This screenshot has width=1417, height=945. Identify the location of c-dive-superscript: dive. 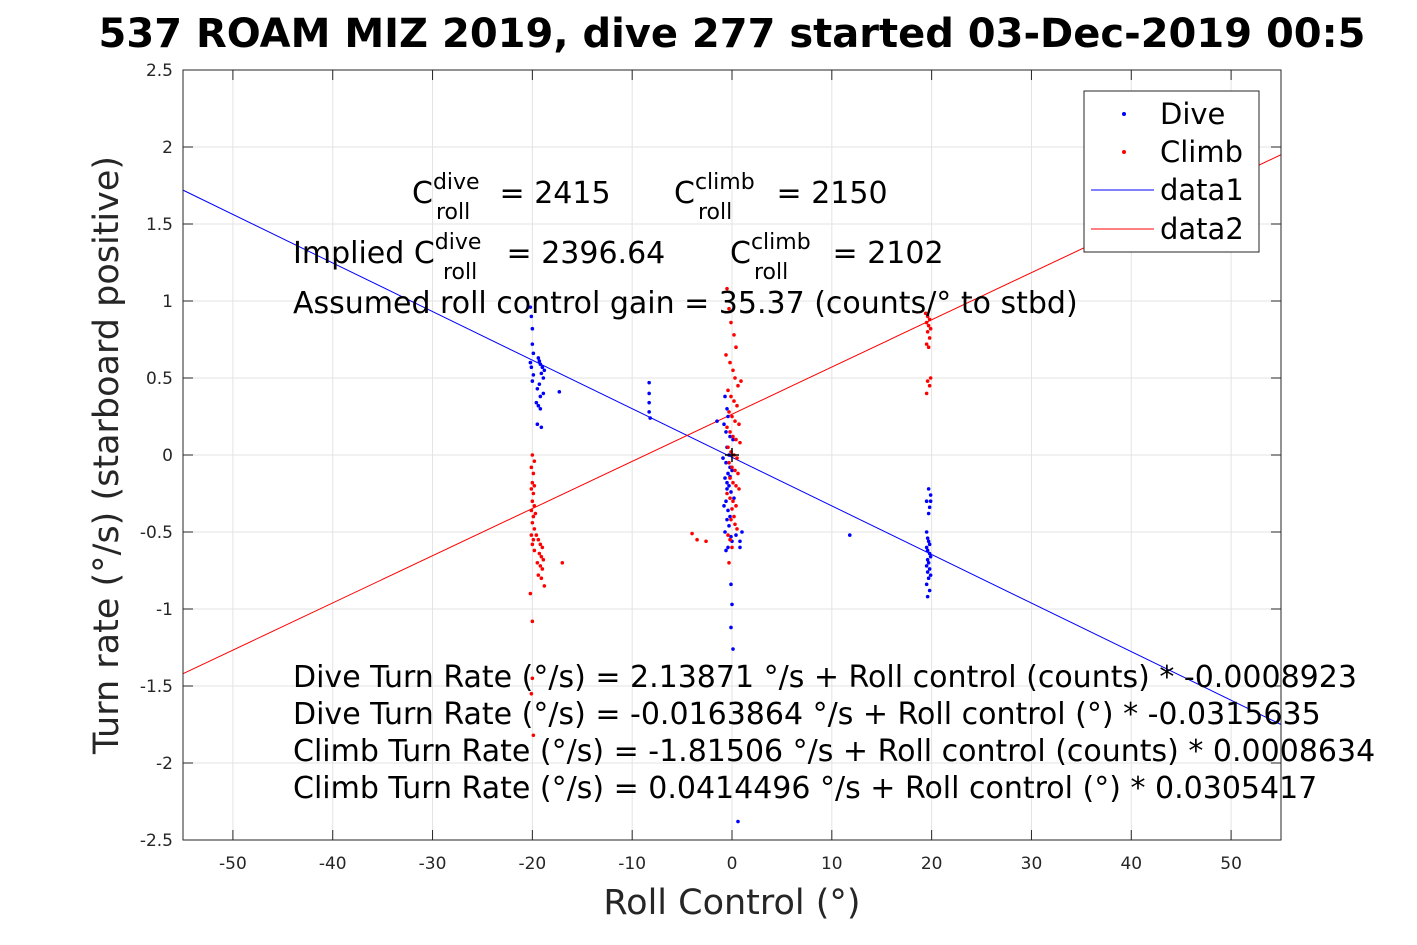
(456, 182).